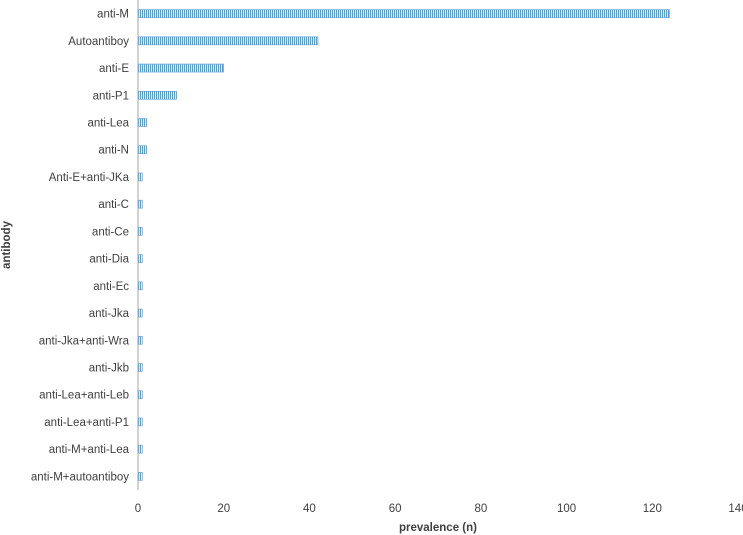 The width and height of the screenshot is (743, 535). Describe the element at coordinates (223, 509) in the screenshot. I see `x-tick-label: 20` at that location.